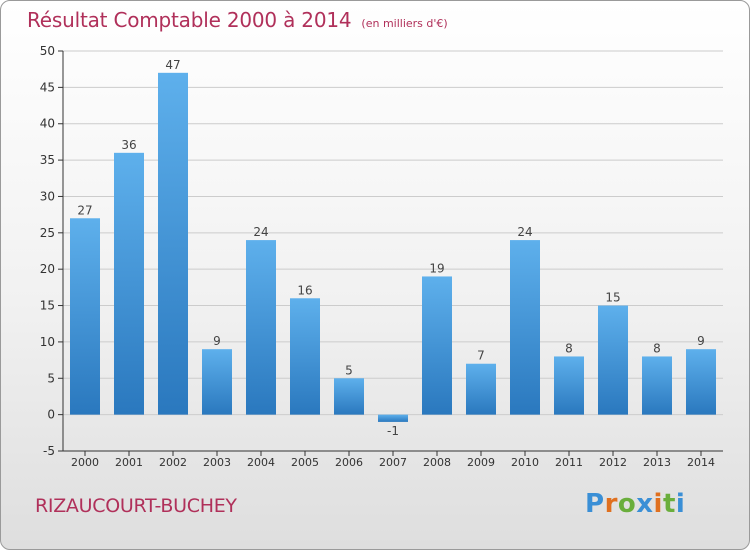 This screenshot has height=550, width=750. I want to click on x-tick-label-2007: 2007, so click(393, 462).